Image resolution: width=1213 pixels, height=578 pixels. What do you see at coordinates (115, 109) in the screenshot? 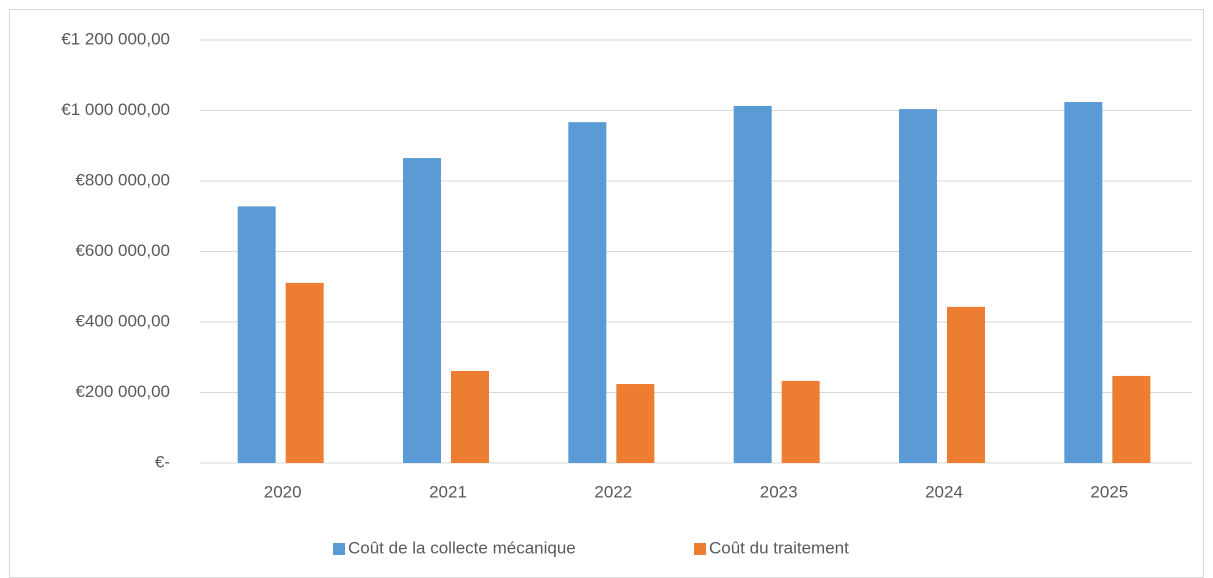
I see `y-tick-label: €1 000 000,00` at bounding box center [115, 109].